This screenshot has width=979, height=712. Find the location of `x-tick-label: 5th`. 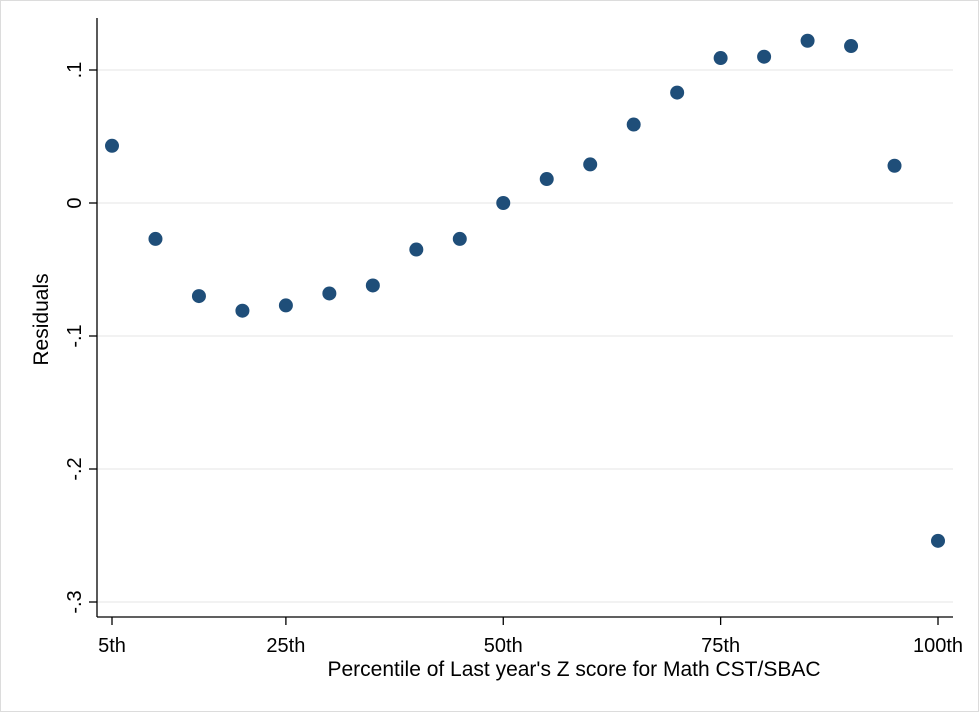

x-tick-label: 5th is located at coordinates (112, 646).